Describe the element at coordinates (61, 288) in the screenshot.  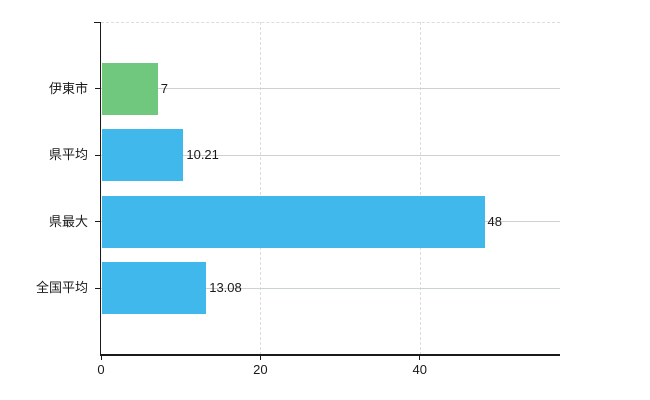
I see `category-label: 全国平均` at that location.